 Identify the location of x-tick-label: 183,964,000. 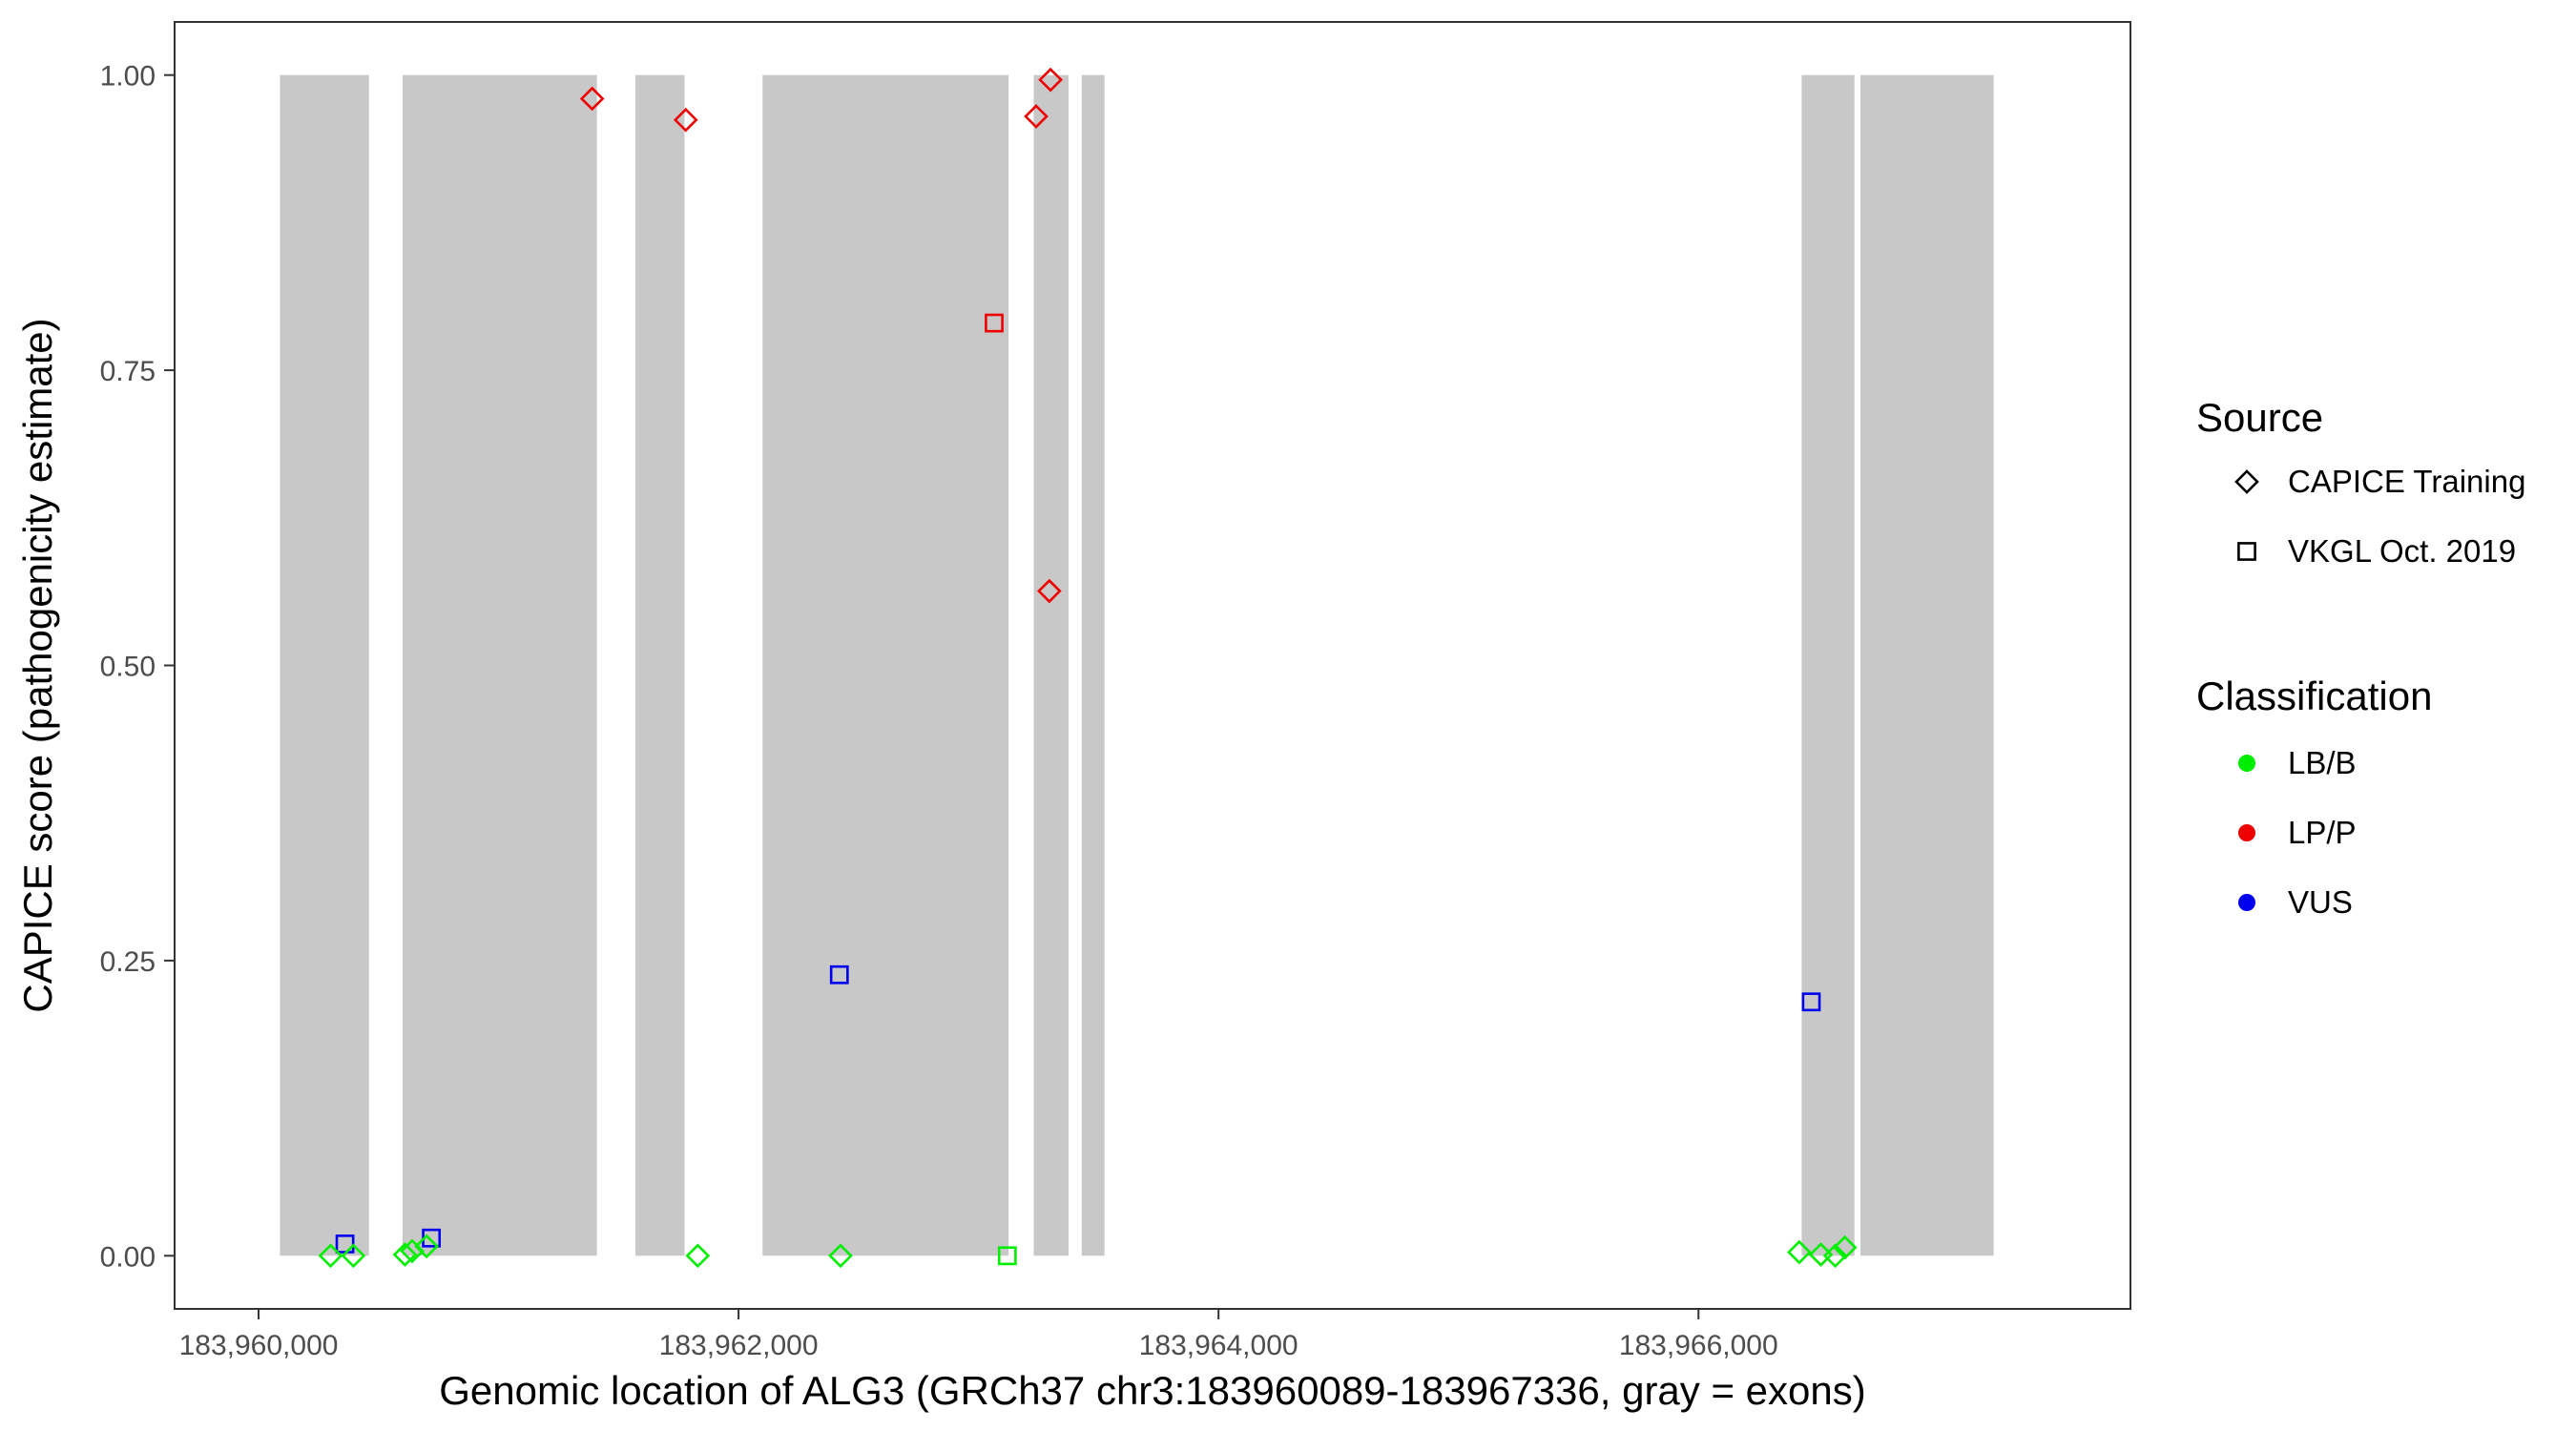
(1218, 1345).